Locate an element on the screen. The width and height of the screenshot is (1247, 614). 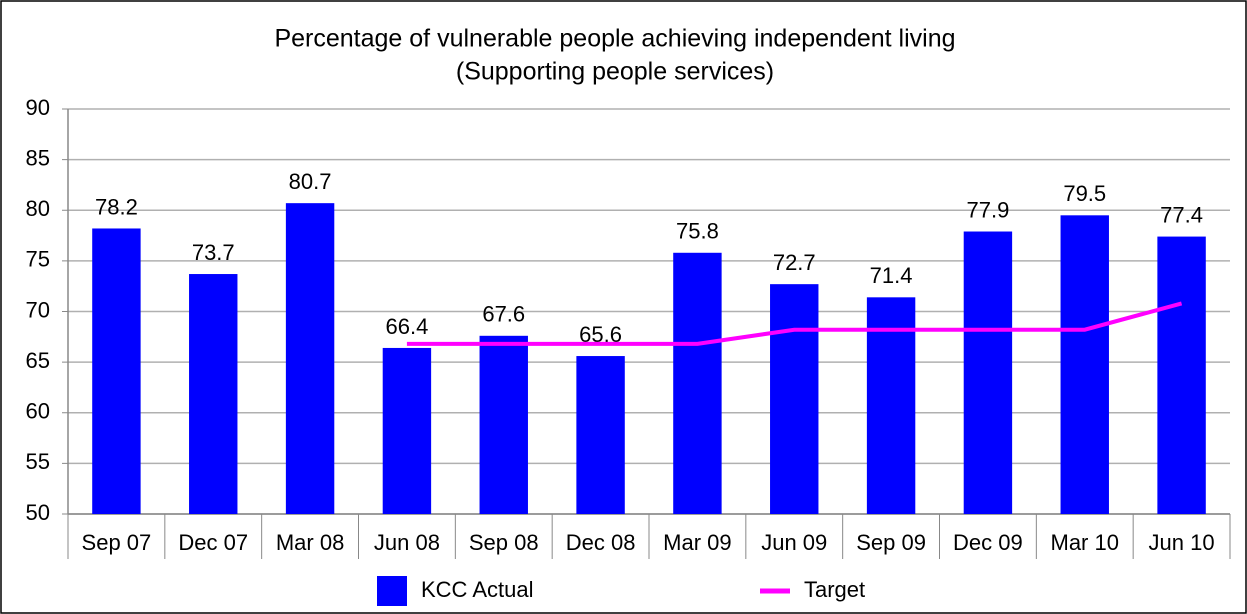
data-label: 75.8 is located at coordinates (697, 231).